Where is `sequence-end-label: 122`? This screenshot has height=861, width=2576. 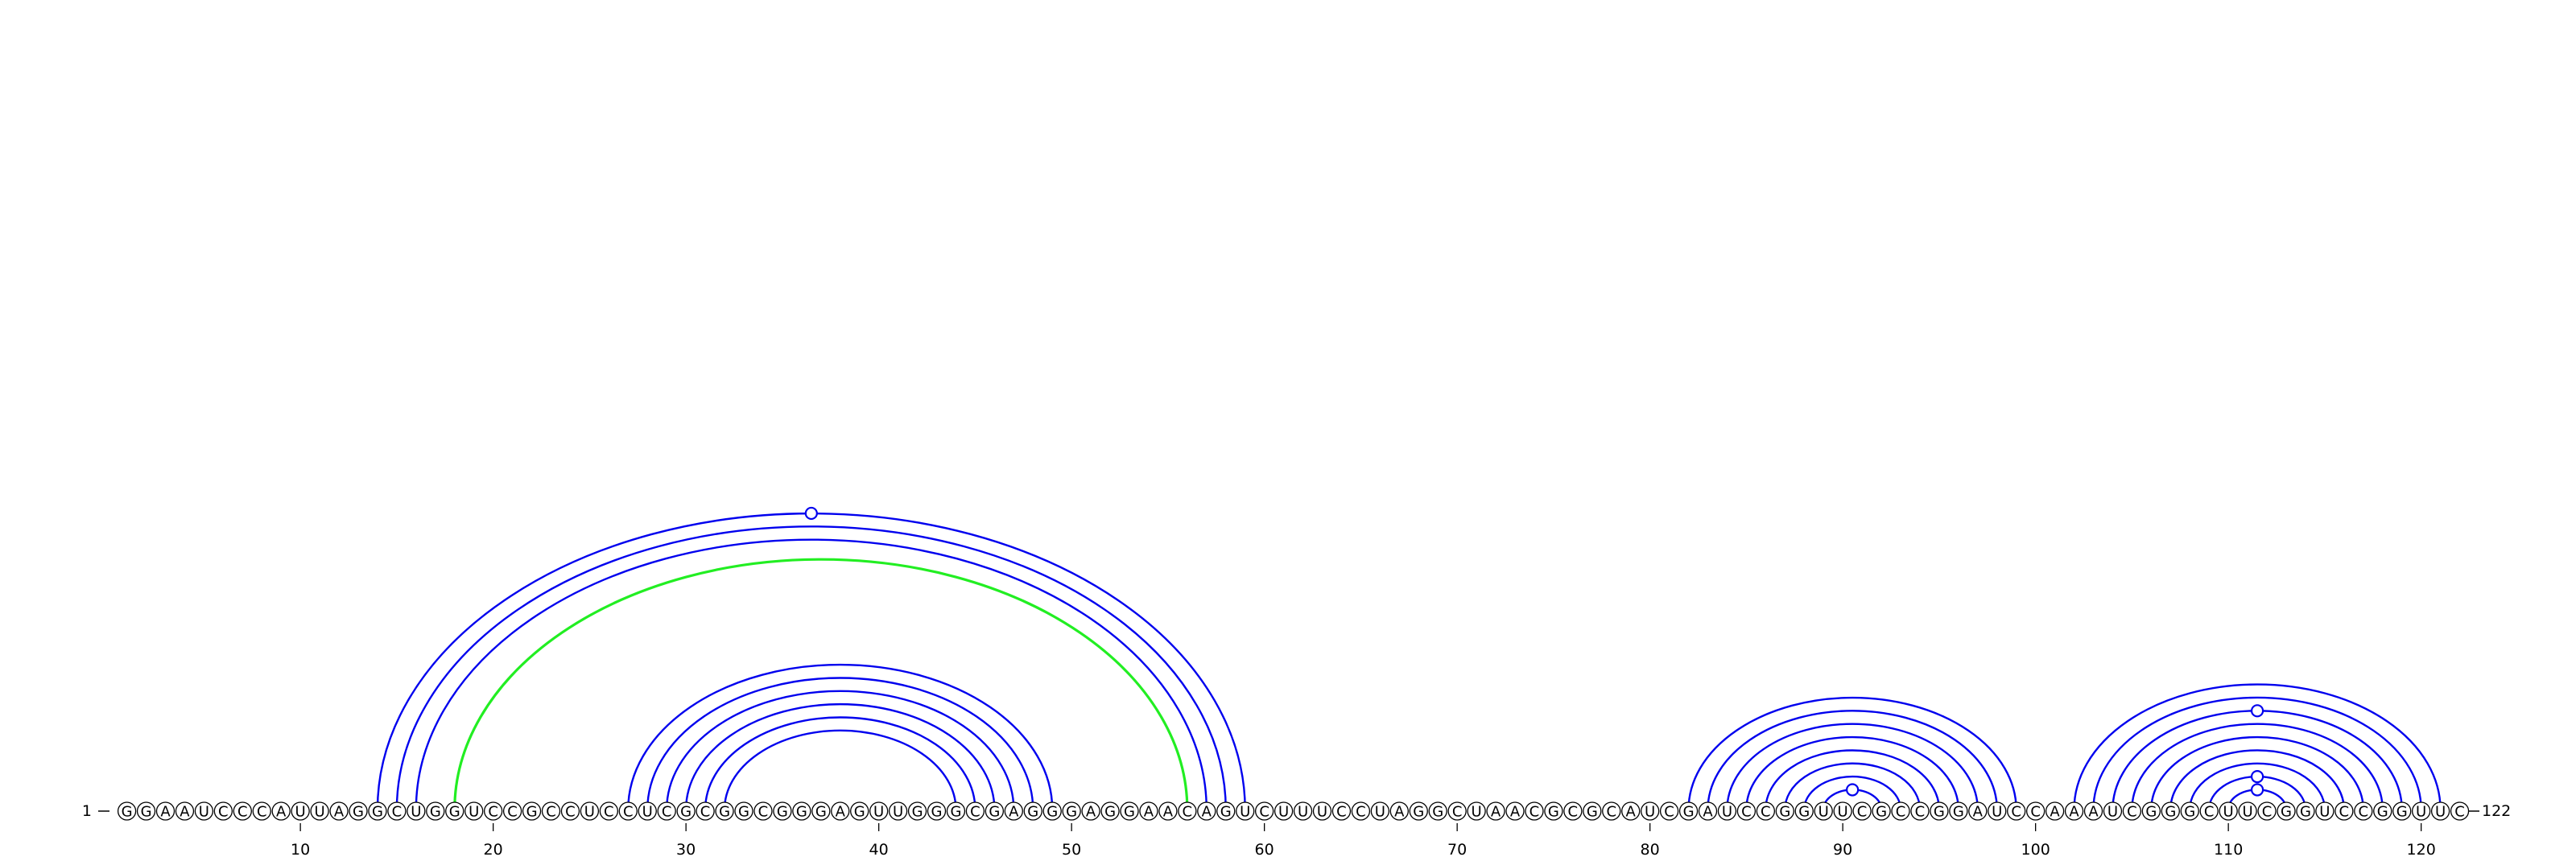 sequence-end-label: 122 is located at coordinates (2496, 811).